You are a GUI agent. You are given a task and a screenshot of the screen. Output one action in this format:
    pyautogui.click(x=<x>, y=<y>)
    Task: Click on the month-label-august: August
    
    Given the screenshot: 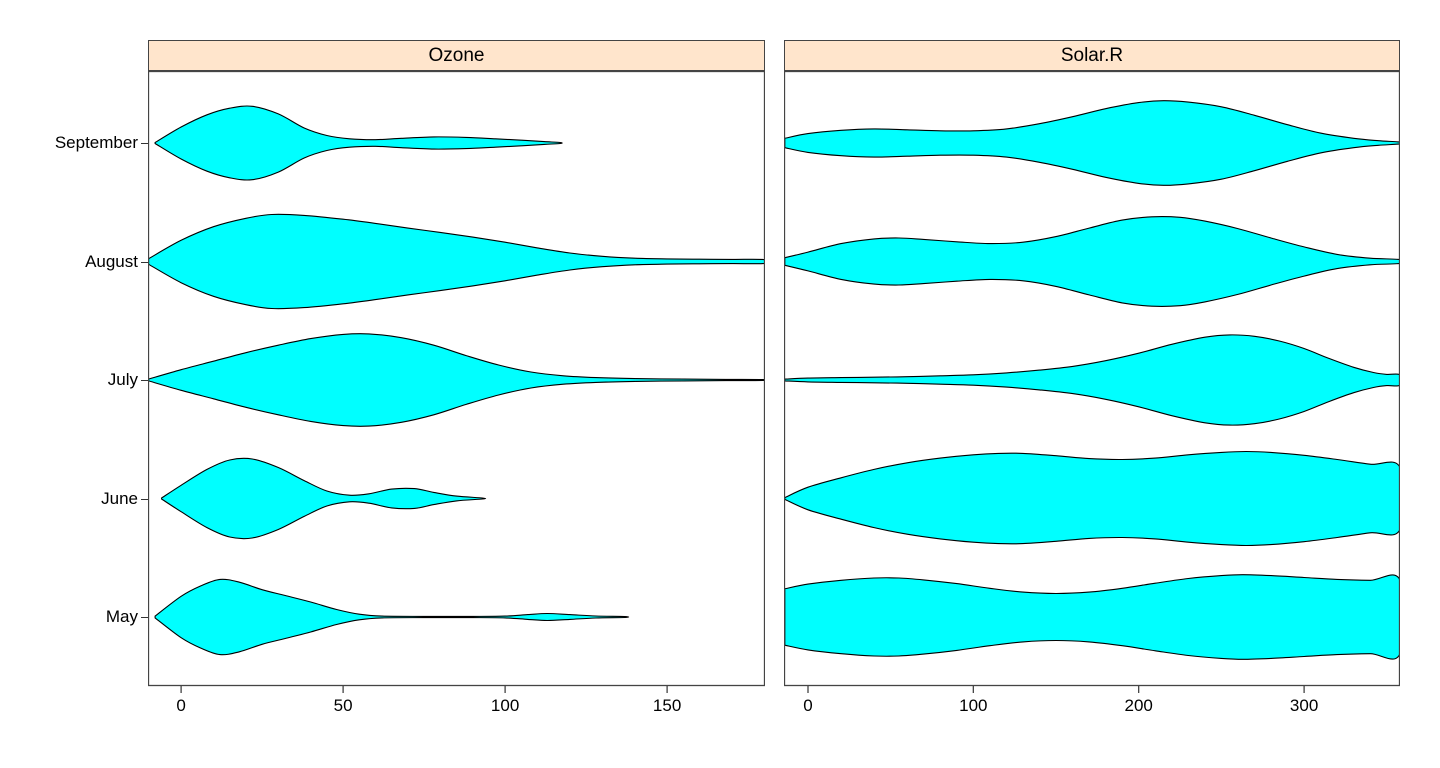 What is the action you would take?
    pyautogui.click(x=111, y=261)
    